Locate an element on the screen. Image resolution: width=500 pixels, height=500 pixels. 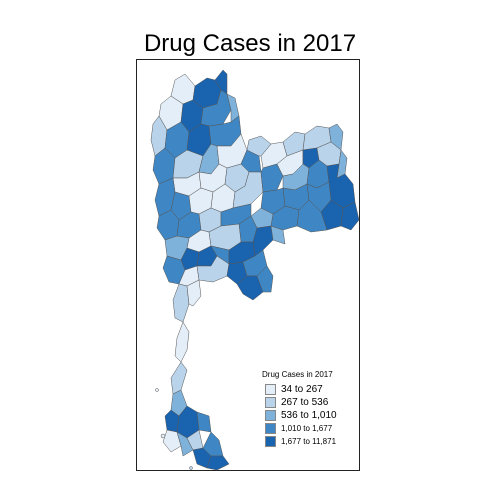
legend-label: 536 to 1,010 is located at coordinates (309, 415).